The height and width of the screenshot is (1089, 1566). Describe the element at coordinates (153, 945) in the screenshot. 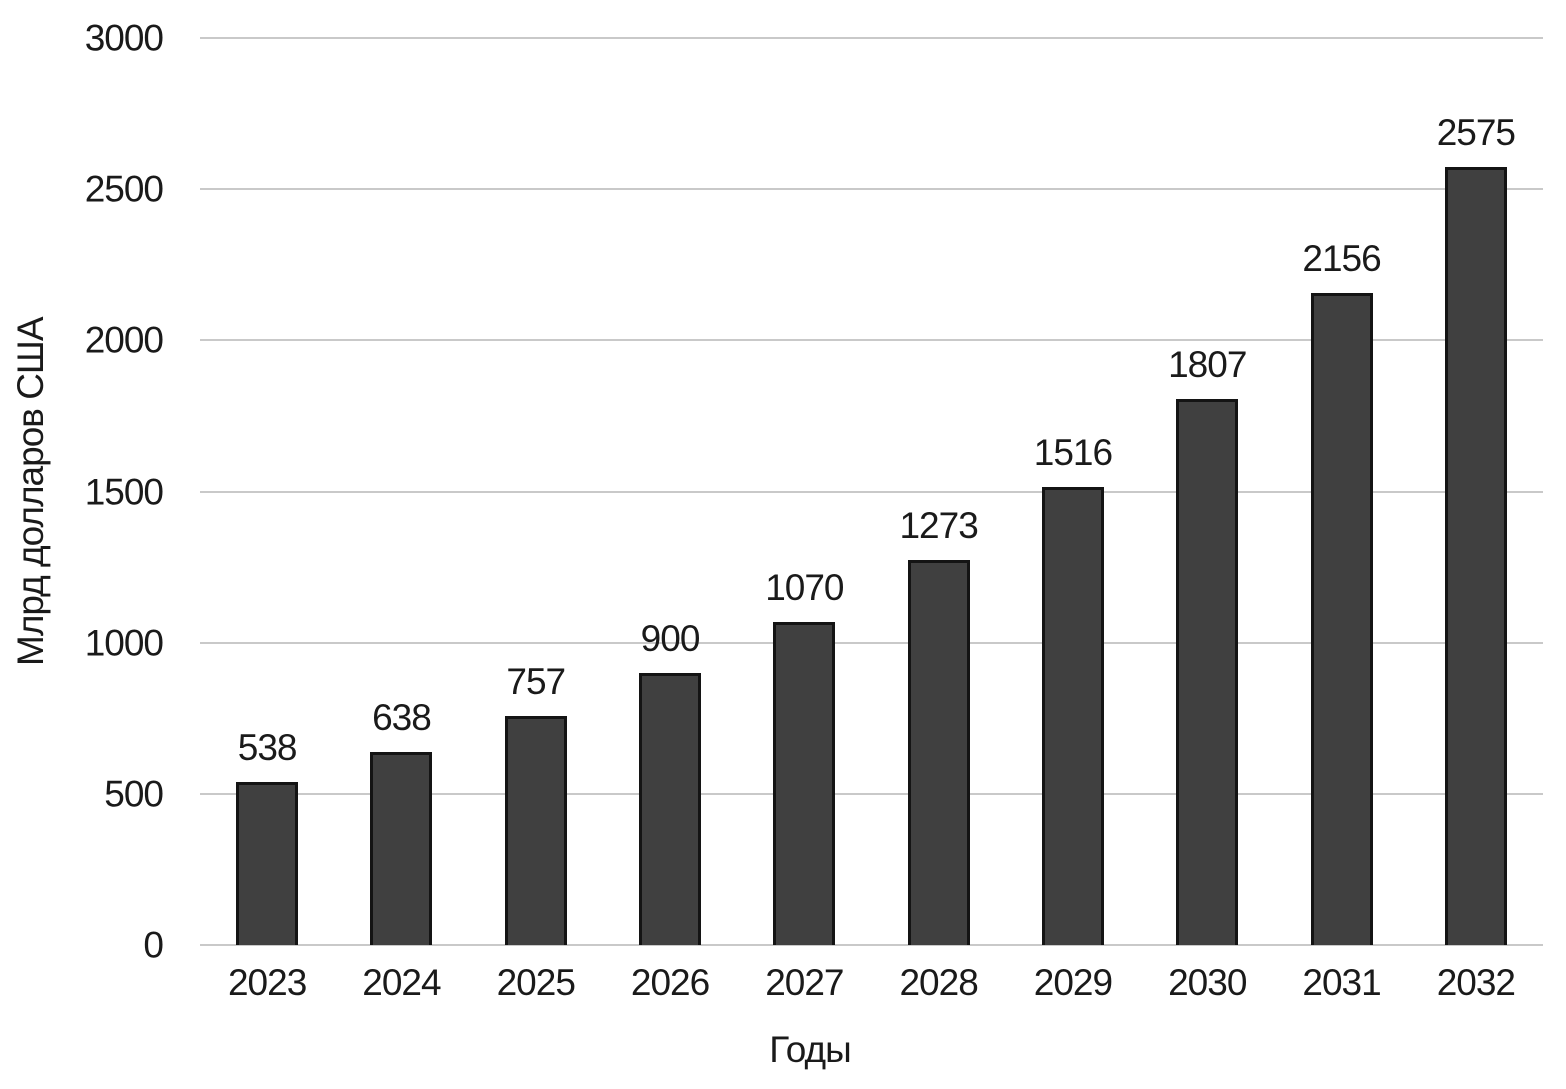

I see `y-tick-label: 0` at that location.